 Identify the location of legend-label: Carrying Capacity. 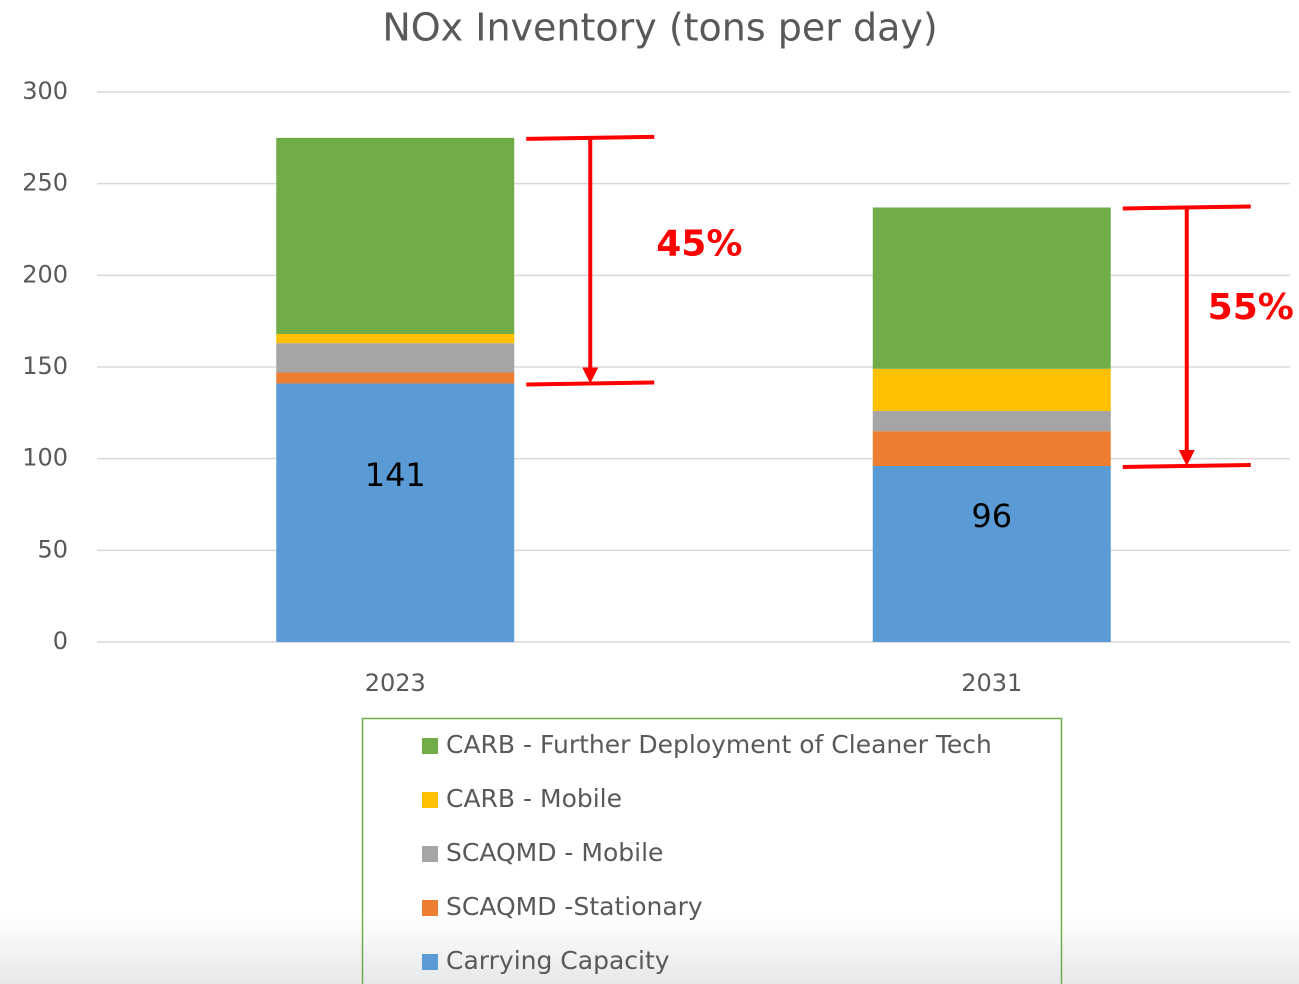
(558, 960).